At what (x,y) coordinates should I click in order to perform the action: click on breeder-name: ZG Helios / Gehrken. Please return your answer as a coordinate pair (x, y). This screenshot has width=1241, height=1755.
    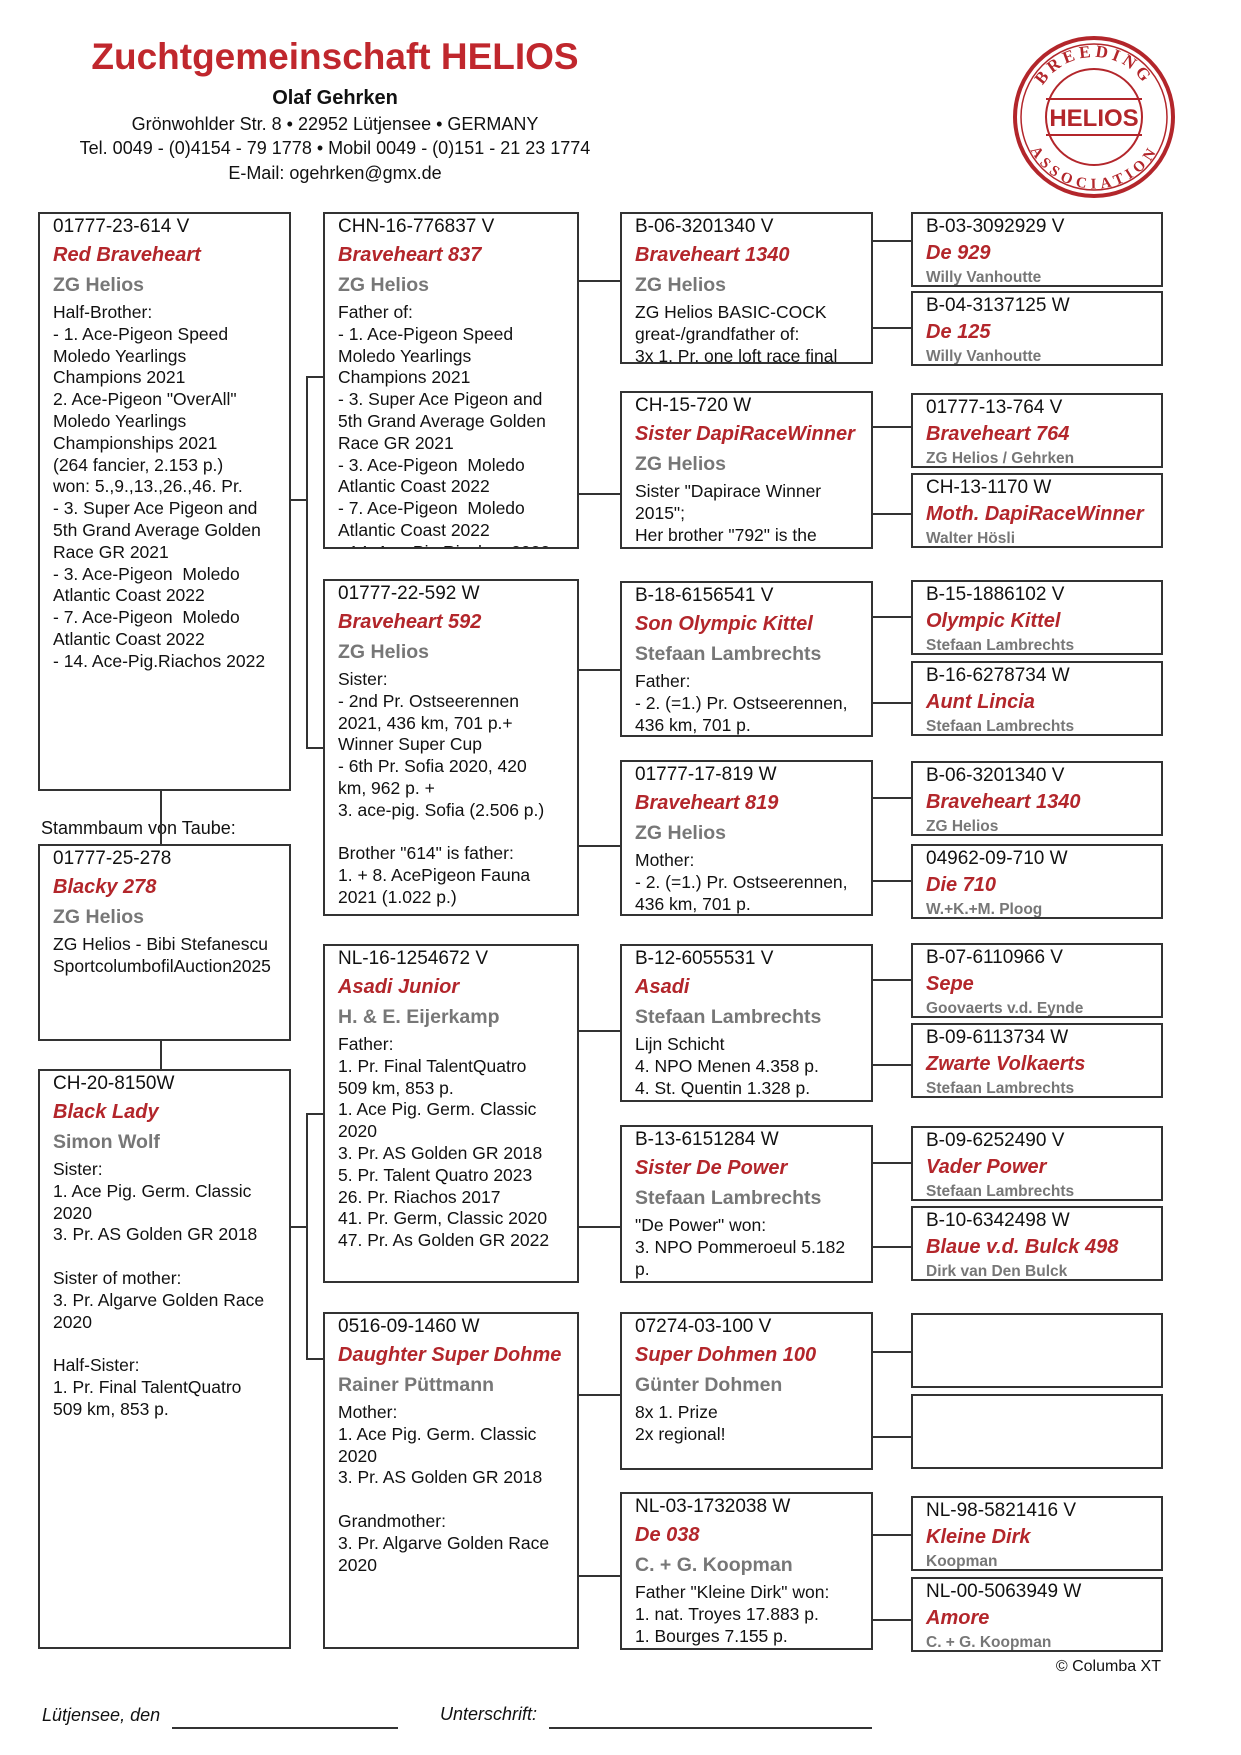
    Looking at the image, I should click on (1000, 458).